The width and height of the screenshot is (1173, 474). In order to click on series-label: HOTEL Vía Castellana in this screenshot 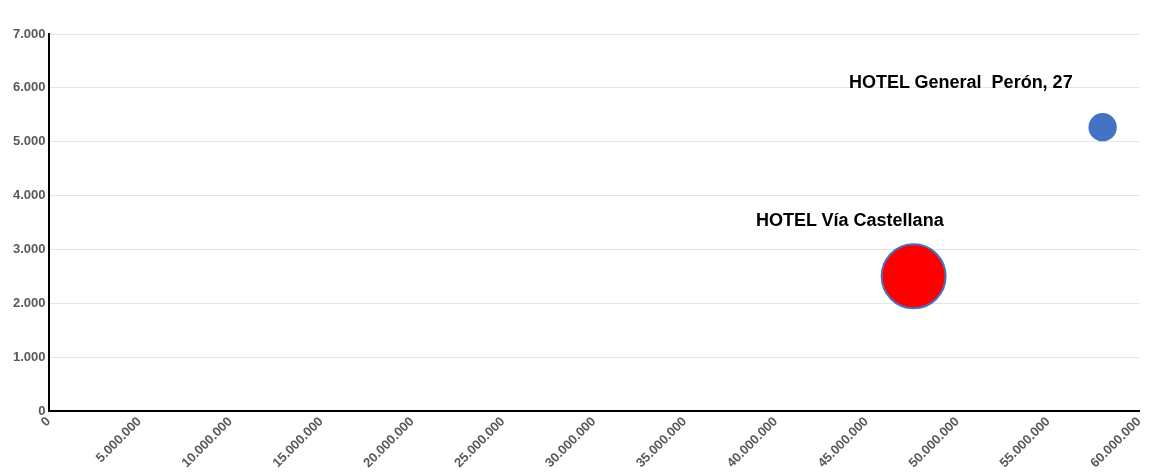, I will do `click(850, 220)`.